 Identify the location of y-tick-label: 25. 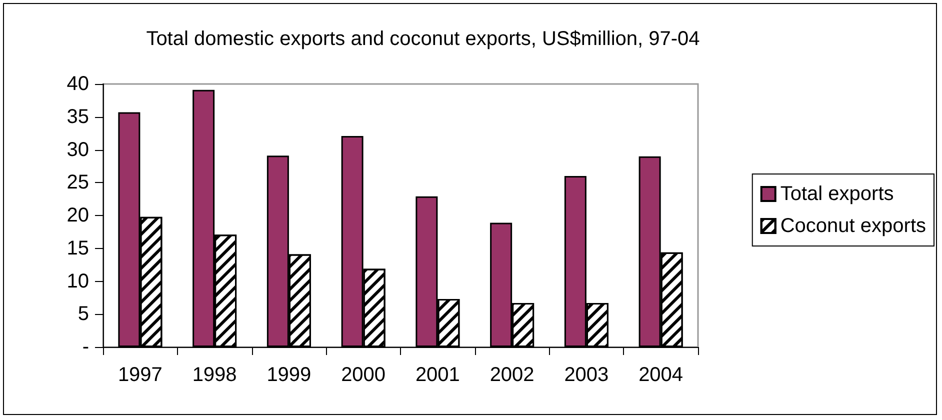
(77, 183).